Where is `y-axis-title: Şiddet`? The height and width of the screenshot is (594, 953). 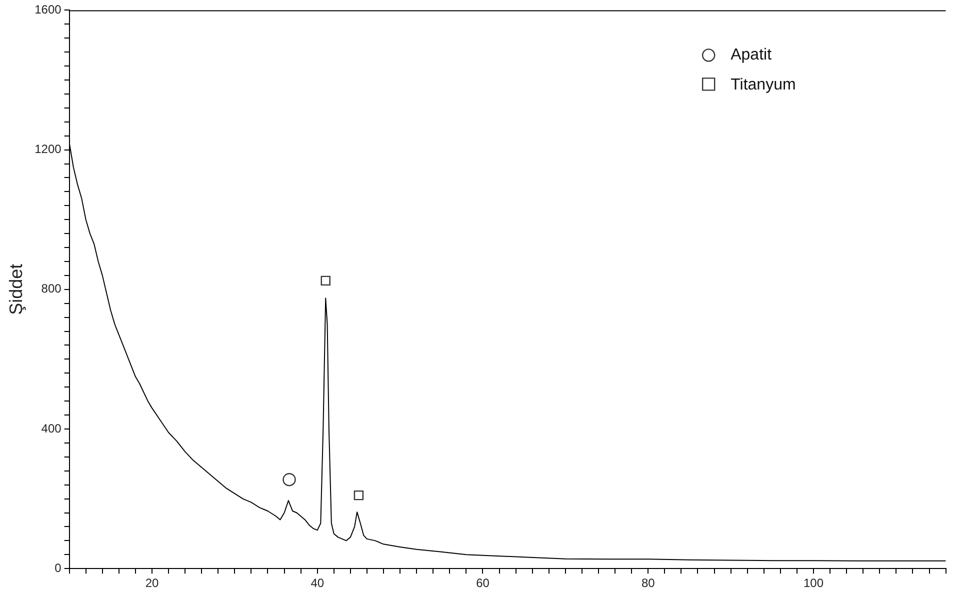
y-axis-title: Şiddet is located at coordinates (16, 289).